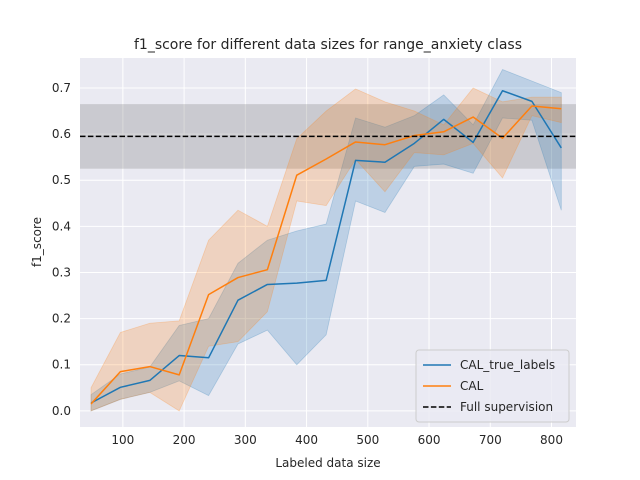 The width and height of the screenshot is (640, 480). Describe the element at coordinates (506, 407) in the screenshot. I see `legend-label-full-supervision: Full supervision` at that location.